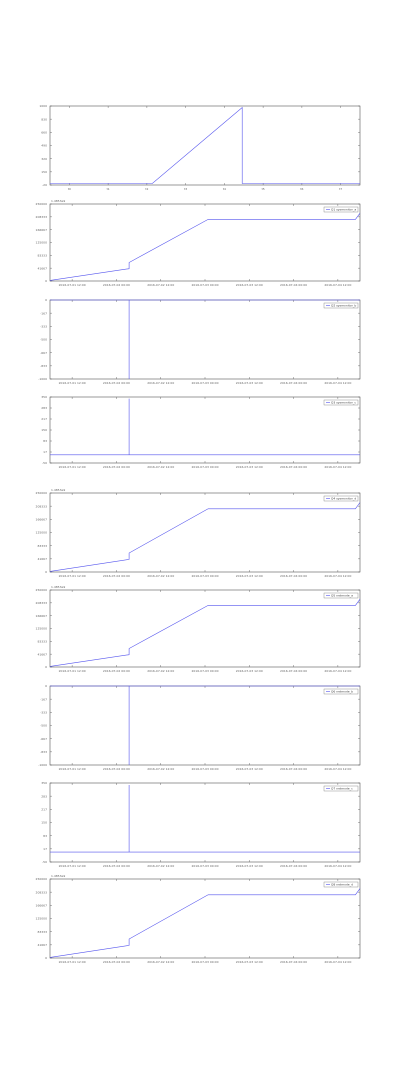 This screenshot has height=1071, width=400. Describe the element at coordinates (301, 189) in the screenshot. I see `x-tick-label: t6` at that location.